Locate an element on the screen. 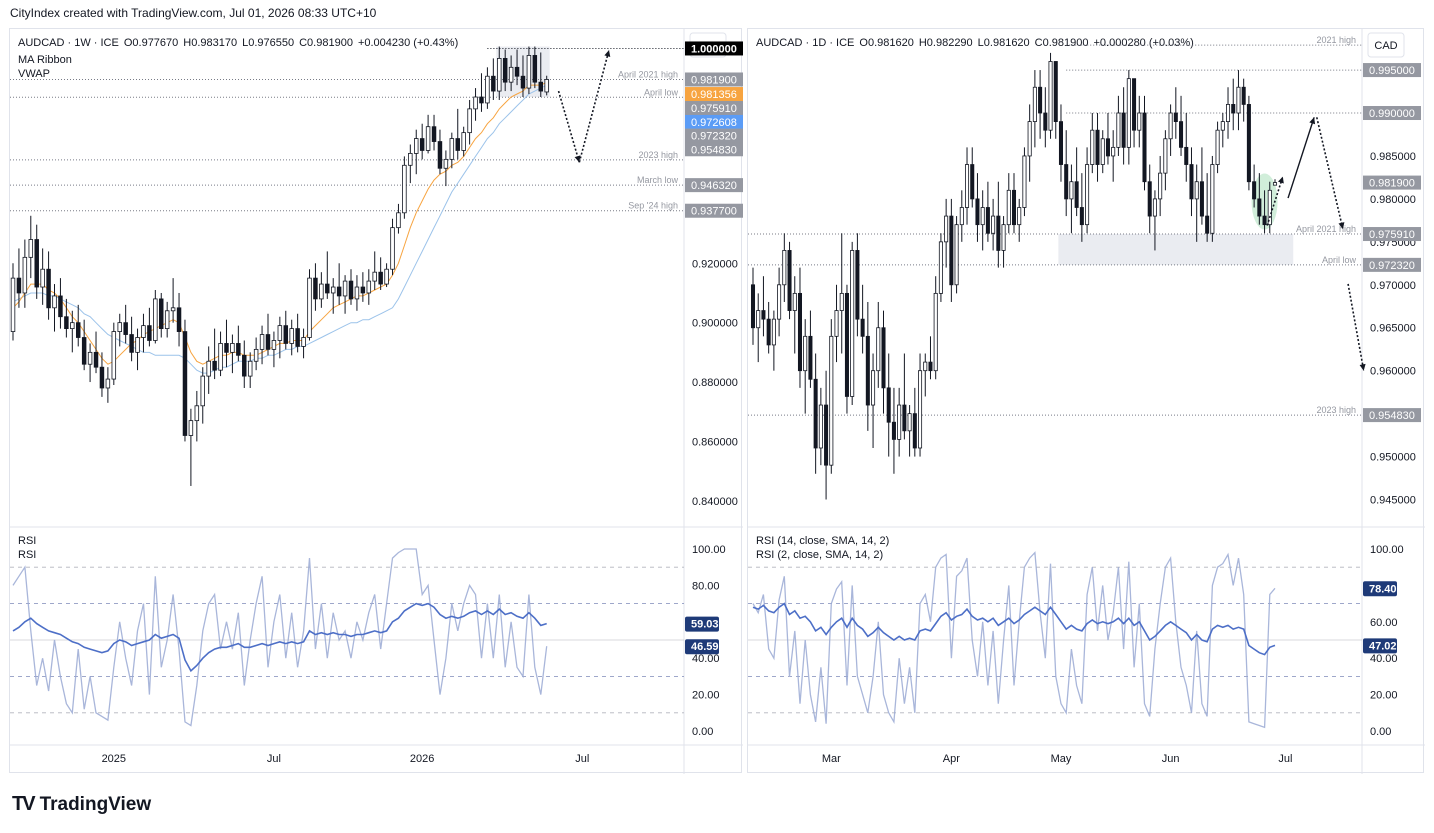 The width and height of the screenshot is (1434, 833). indicator-label: VWAP is located at coordinates (34, 74).